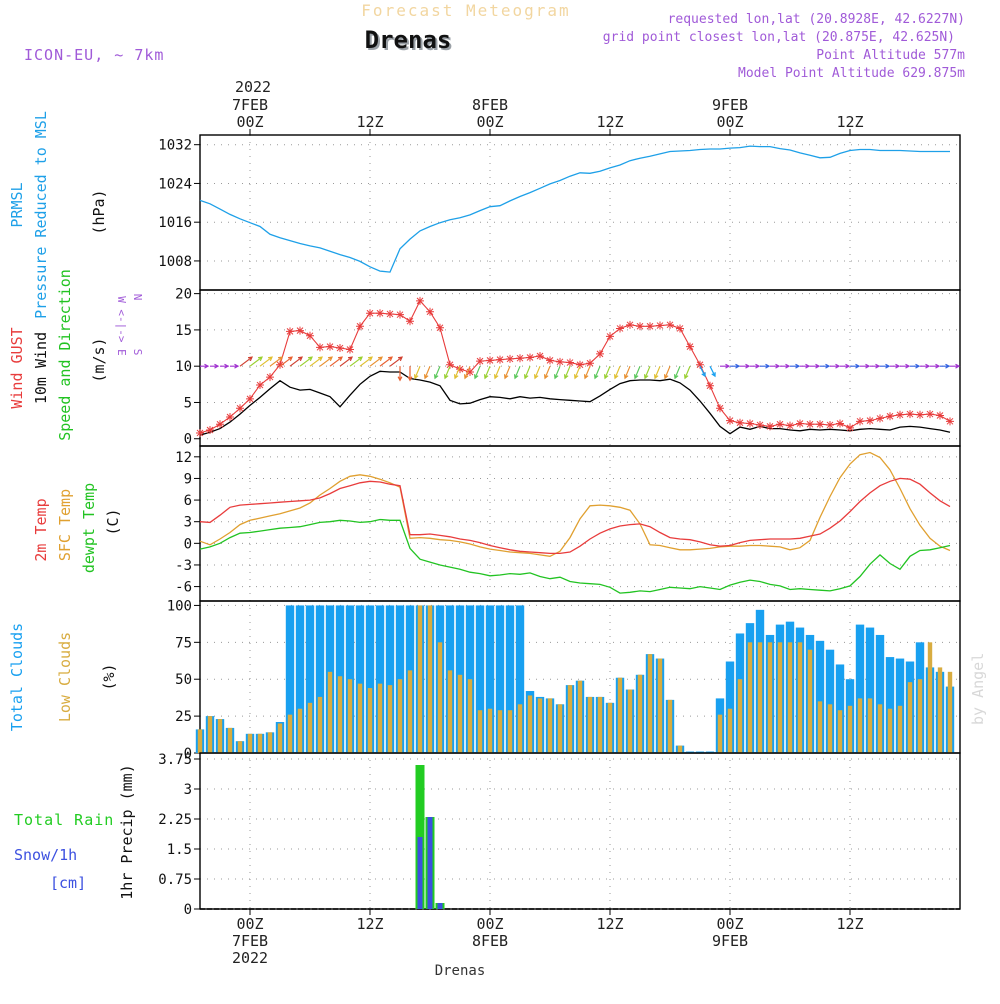 Image resolution: width=1000 pixels, height=1004 pixels. Describe the element at coordinates (137, 297) in the screenshot. I see `compass-north: N` at that location.